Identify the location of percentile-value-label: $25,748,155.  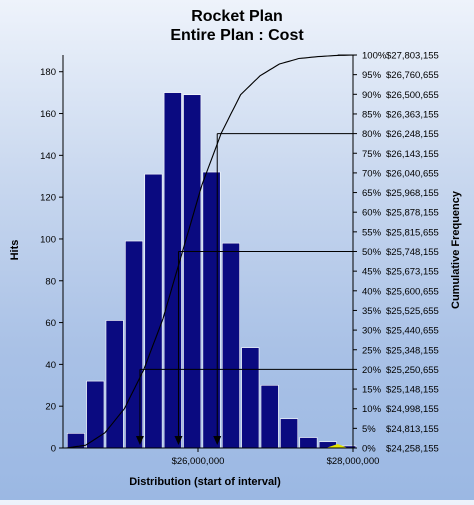
(412, 252).